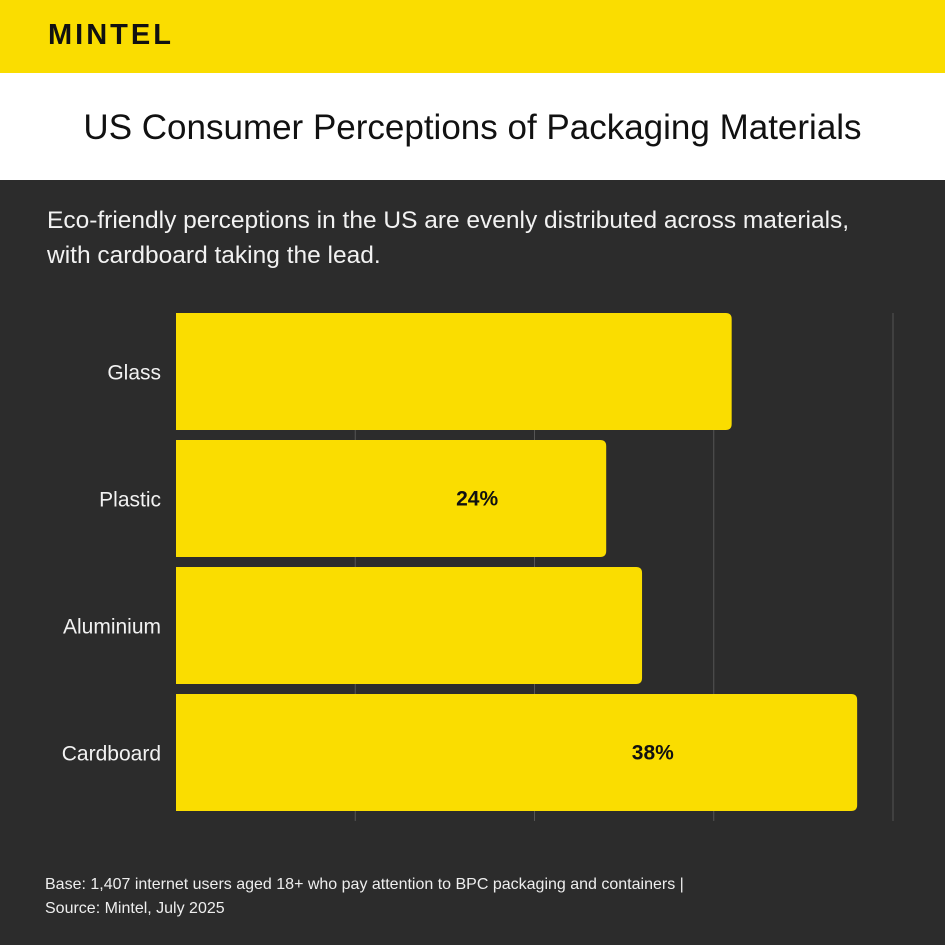 The width and height of the screenshot is (945, 945). What do you see at coordinates (111, 35) in the screenshot?
I see `mintel-logo: MINTEL` at bounding box center [111, 35].